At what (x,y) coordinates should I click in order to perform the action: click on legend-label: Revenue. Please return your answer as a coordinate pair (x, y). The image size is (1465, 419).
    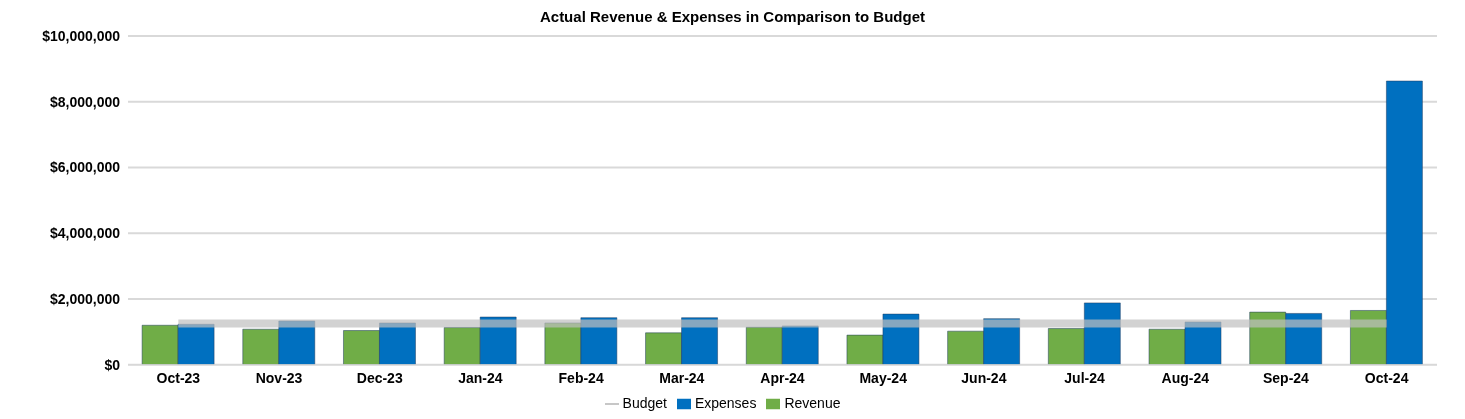
    Looking at the image, I should click on (812, 402).